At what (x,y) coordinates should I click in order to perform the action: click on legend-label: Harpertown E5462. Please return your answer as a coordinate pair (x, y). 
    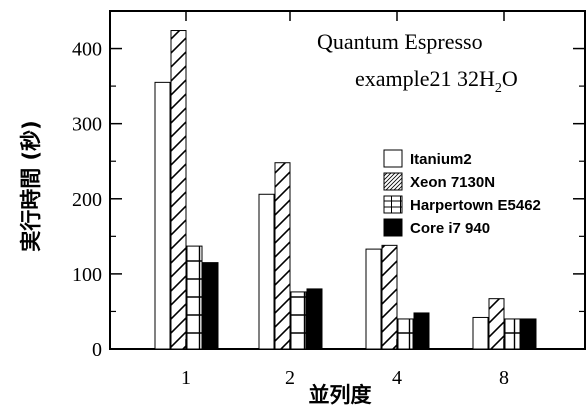
    Looking at the image, I should click on (475, 205).